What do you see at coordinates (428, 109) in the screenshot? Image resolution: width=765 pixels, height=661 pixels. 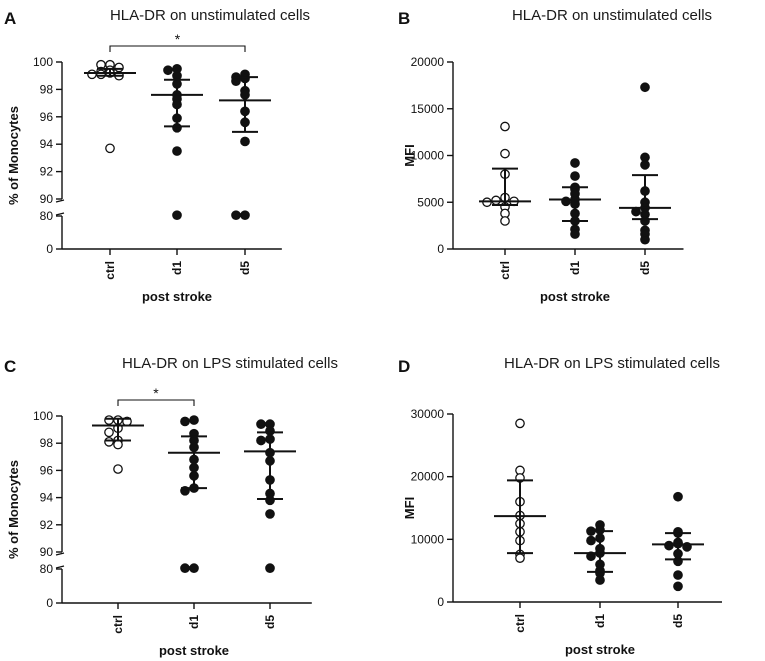 I see `y-tick-label: 15000` at bounding box center [428, 109].